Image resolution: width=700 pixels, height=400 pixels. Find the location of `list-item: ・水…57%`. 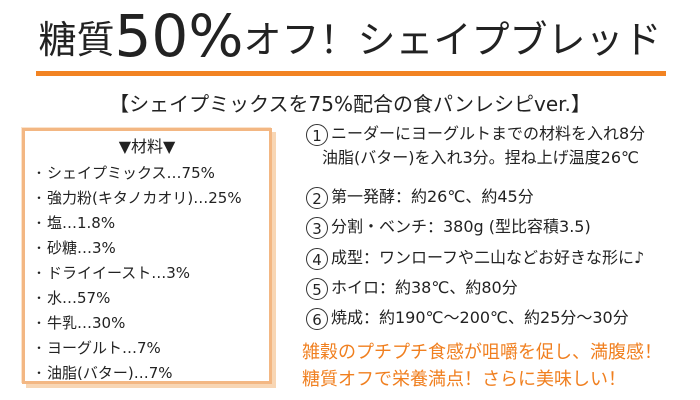

list-item: ・水…57% is located at coordinates (137, 298).